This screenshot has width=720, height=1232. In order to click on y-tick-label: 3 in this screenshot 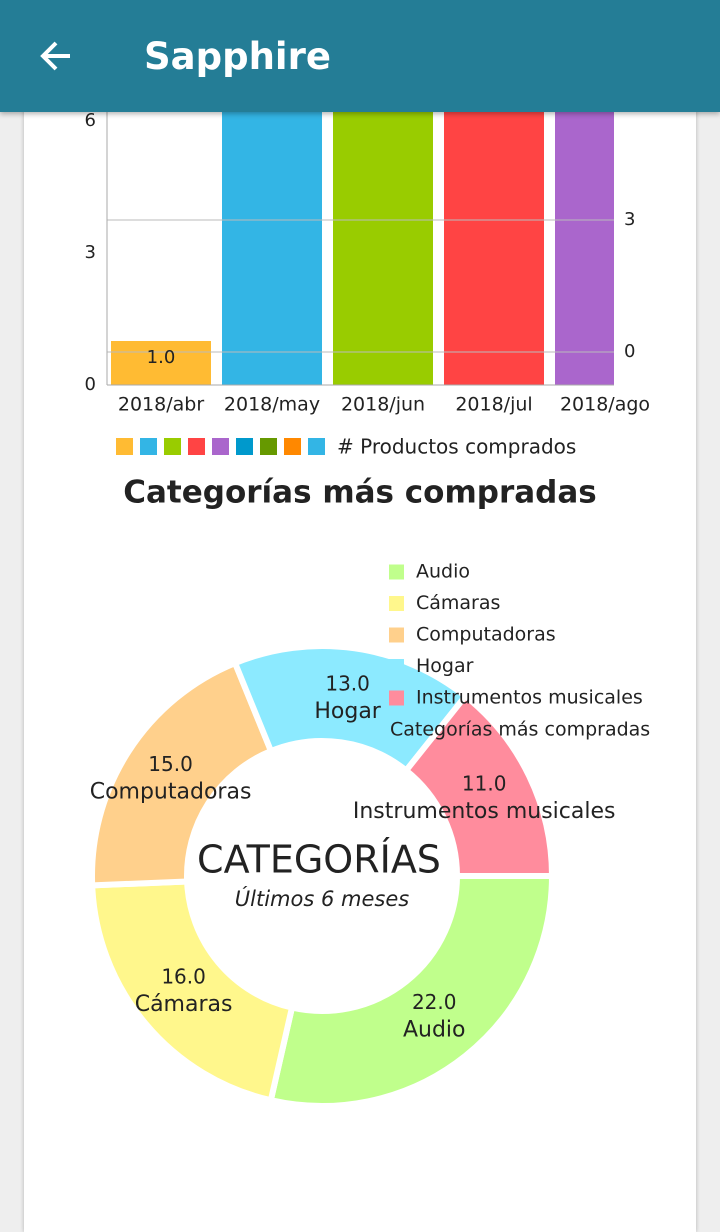, I will do `click(90, 252)`.